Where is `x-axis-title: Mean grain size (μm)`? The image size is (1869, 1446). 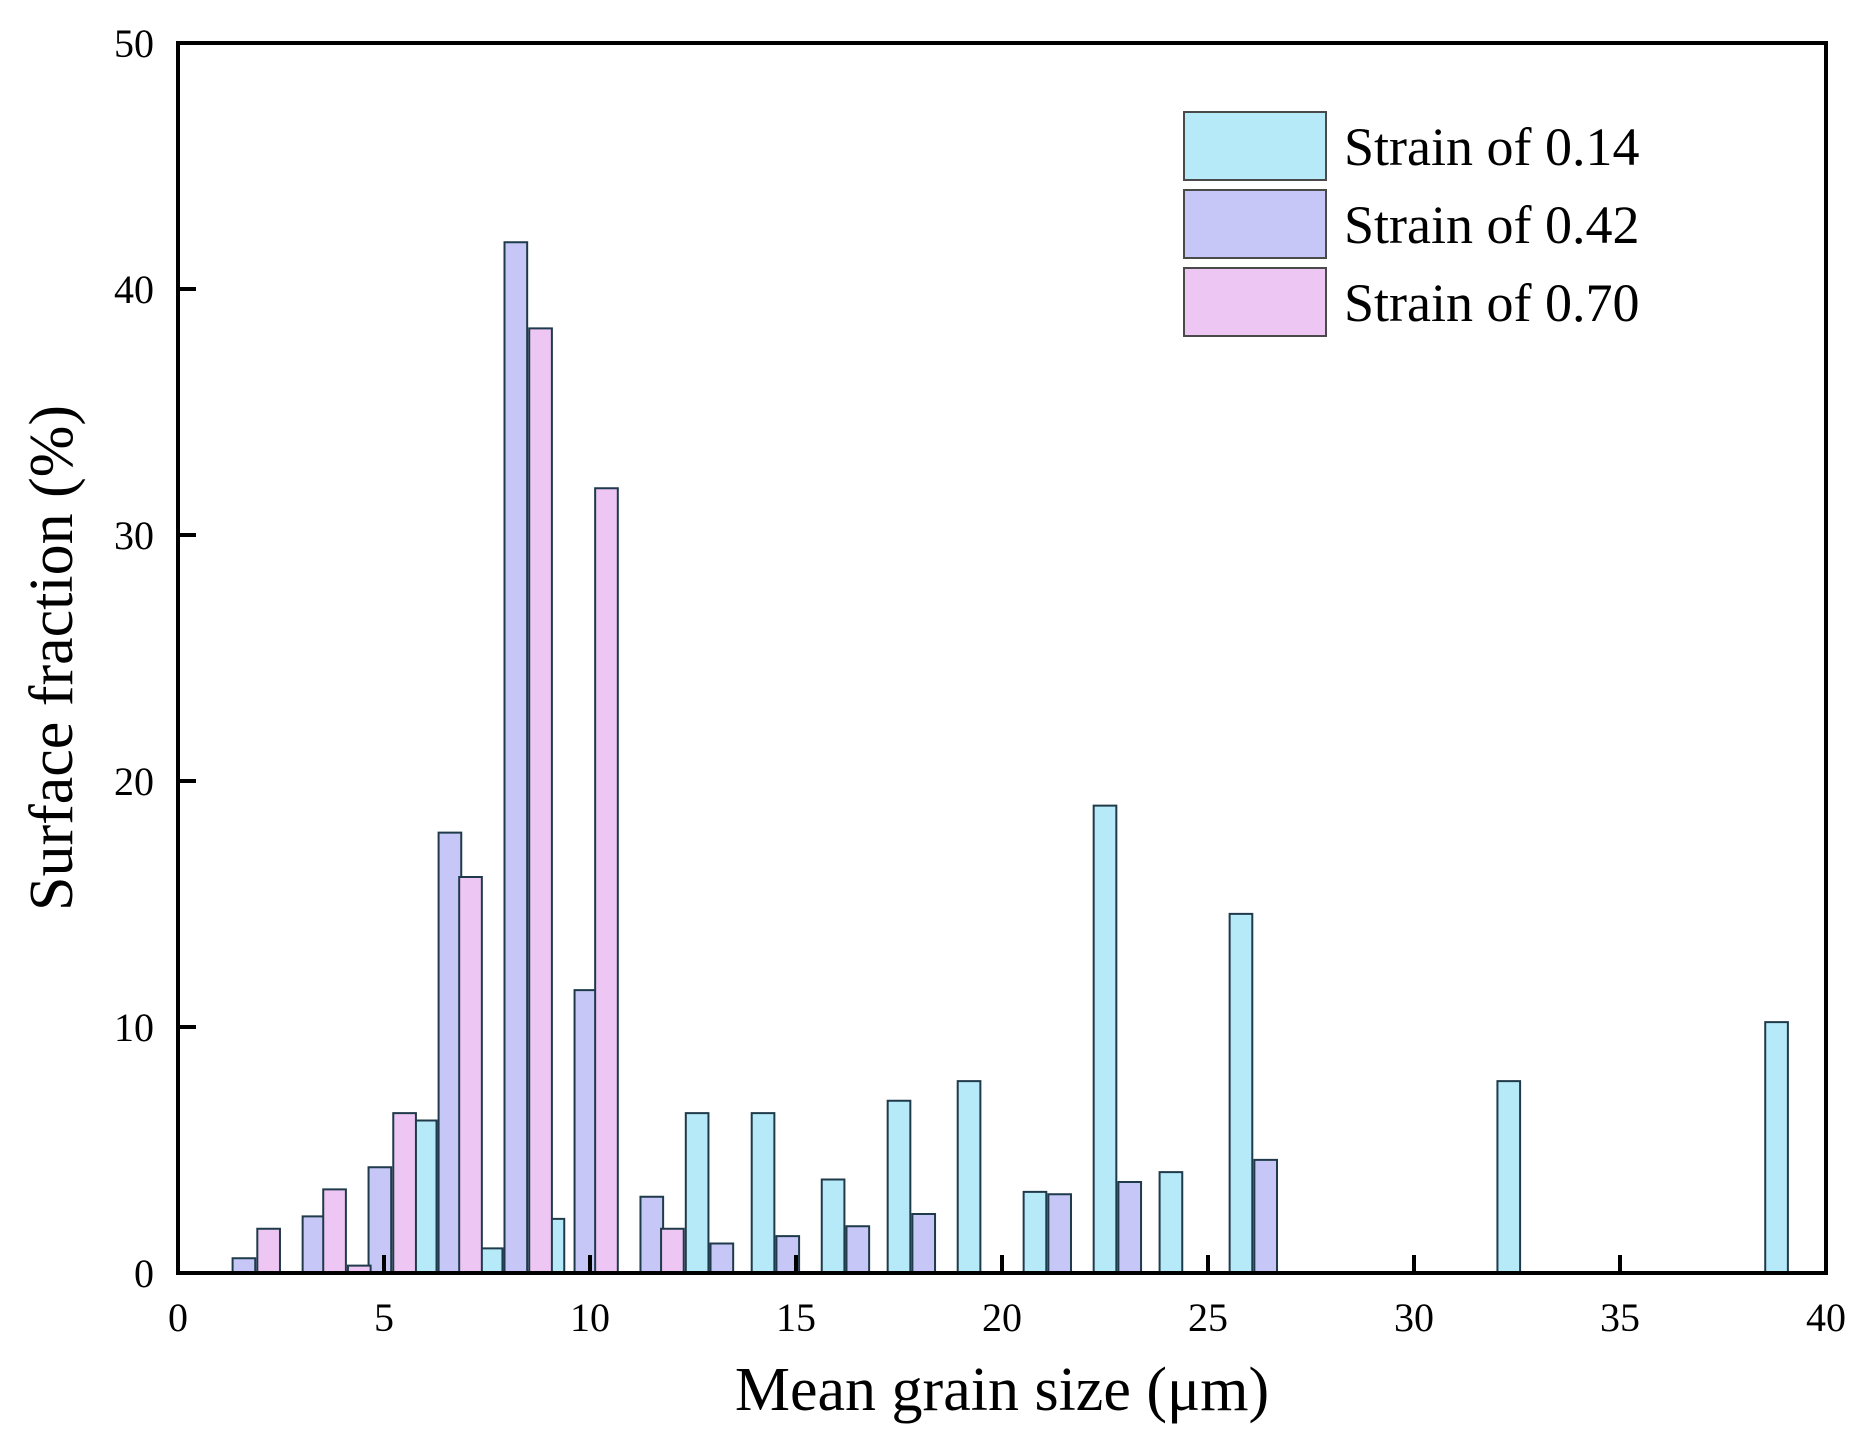
x-axis-title: Mean grain size (μm) is located at coordinates (1002, 1390).